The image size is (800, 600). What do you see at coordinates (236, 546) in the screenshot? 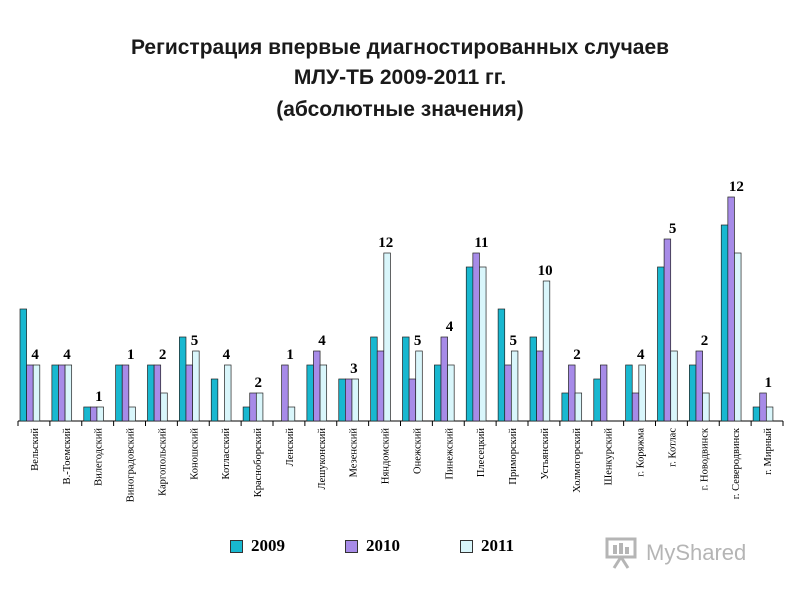
I see `legend-swatch-2009` at bounding box center [236, 546].